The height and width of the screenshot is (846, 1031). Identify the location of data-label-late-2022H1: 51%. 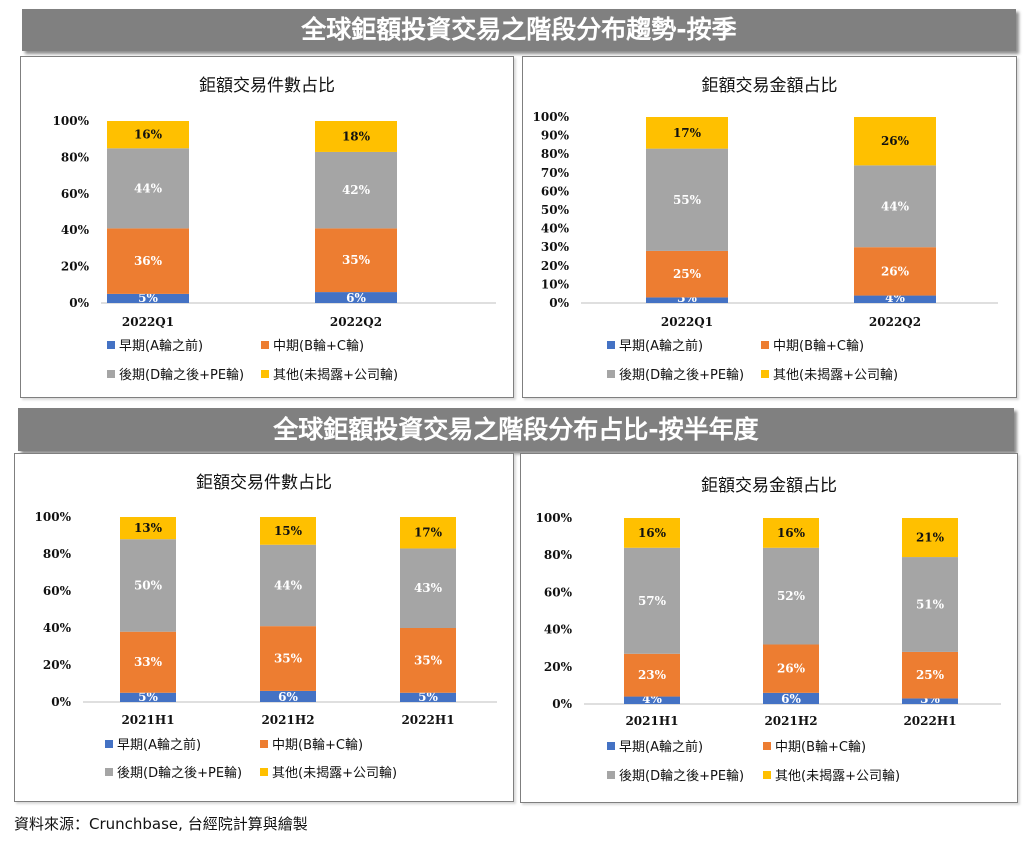
(930, 604).